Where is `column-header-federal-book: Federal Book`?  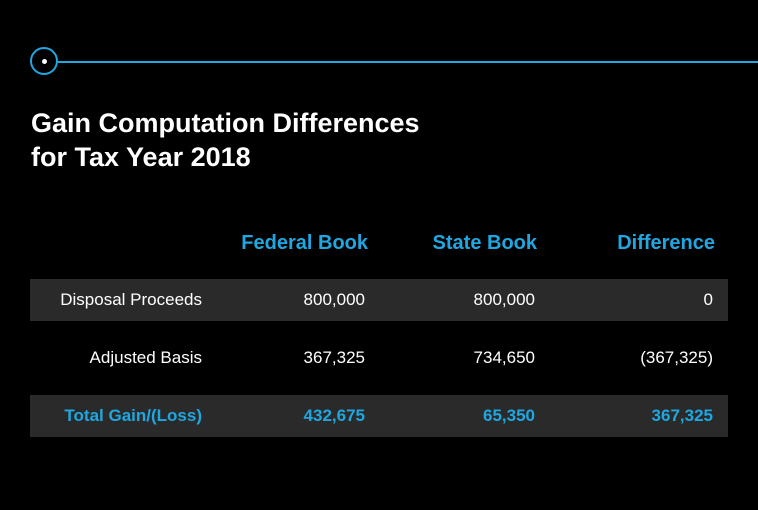 column-header-federal-book: Federal Book is located at coordinates (304, 243).